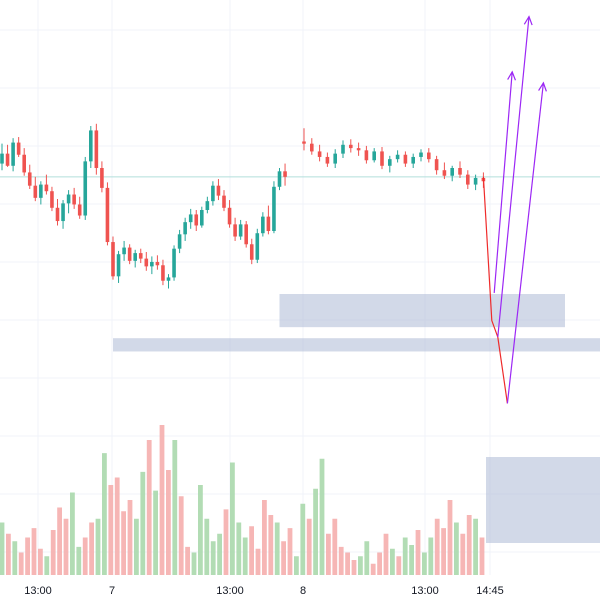  Describe the element at coordinates (495, 290) in the screenshot. I see `projection-path` at that location.